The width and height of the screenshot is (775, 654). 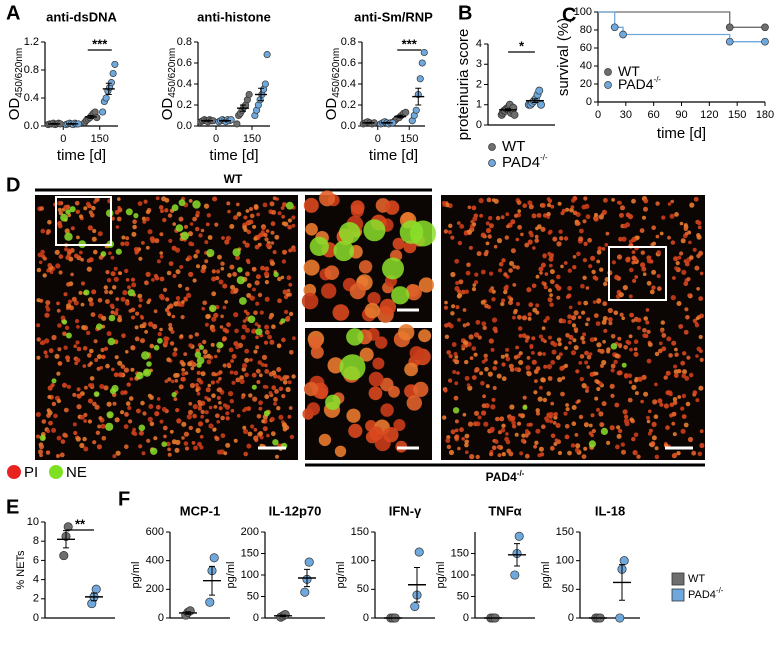 What do you see at coordinates (250, 532) in the screenshot?
I see `y-tick-label: 200` at bounding box center [250, 532].